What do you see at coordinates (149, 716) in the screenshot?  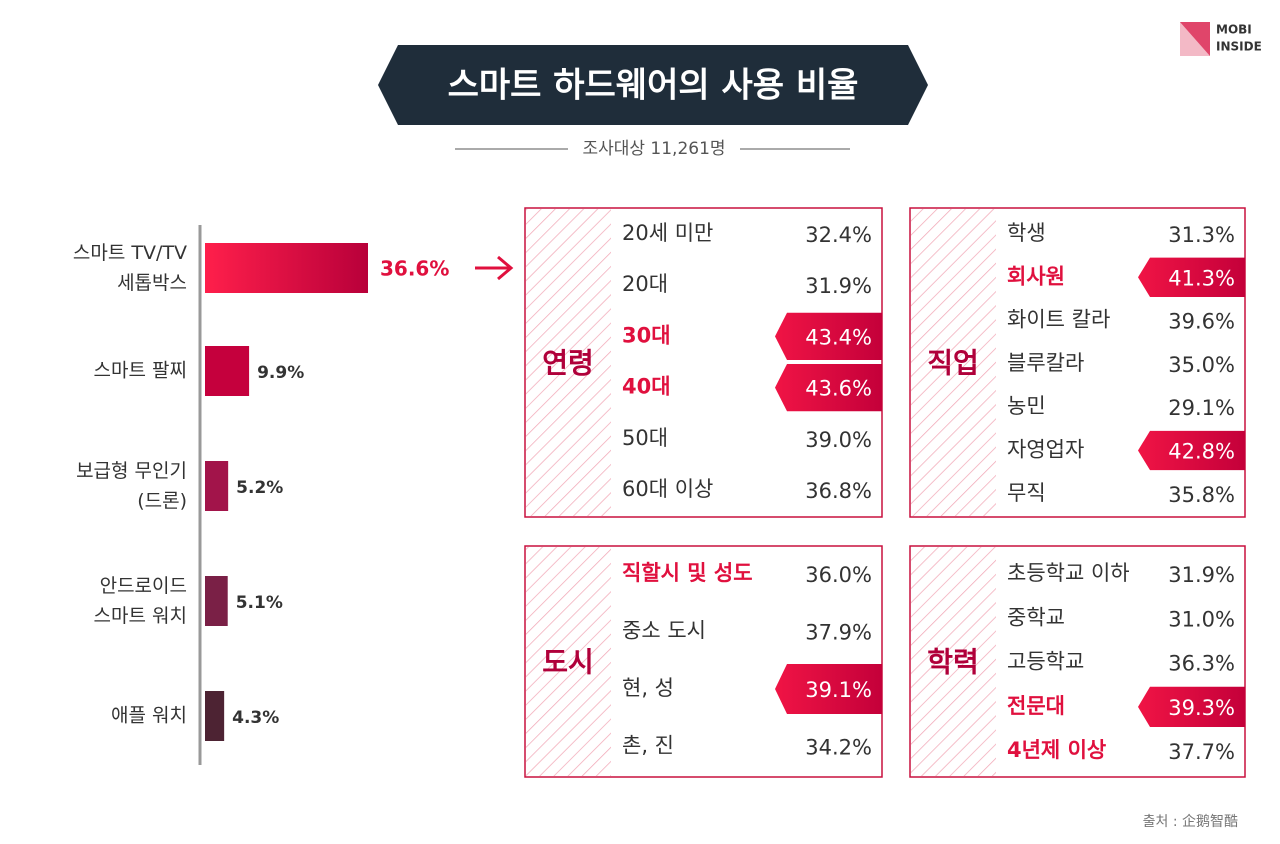 I see `category-label: 애플 워치` at bounding box center [149, 716].